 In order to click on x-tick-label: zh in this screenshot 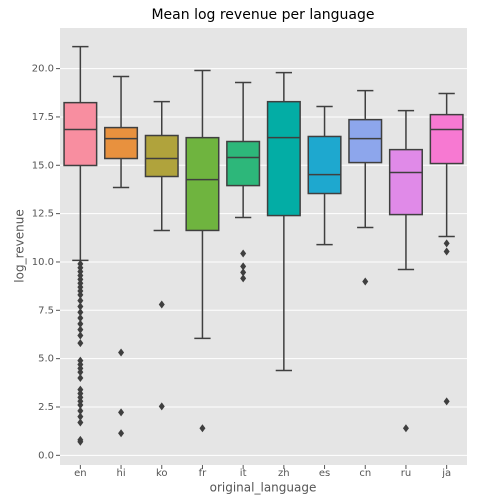, I will do `click(284, 473)`.